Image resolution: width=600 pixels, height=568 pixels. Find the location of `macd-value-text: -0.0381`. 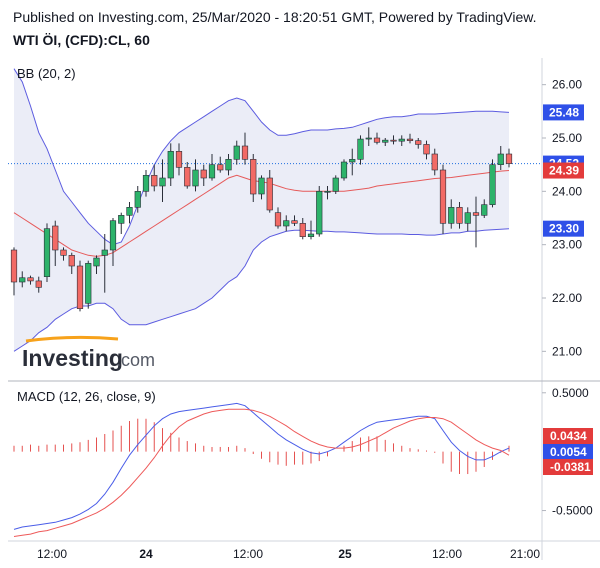

macd-value-text: -0.0381 is located at coordinates (570, 467).